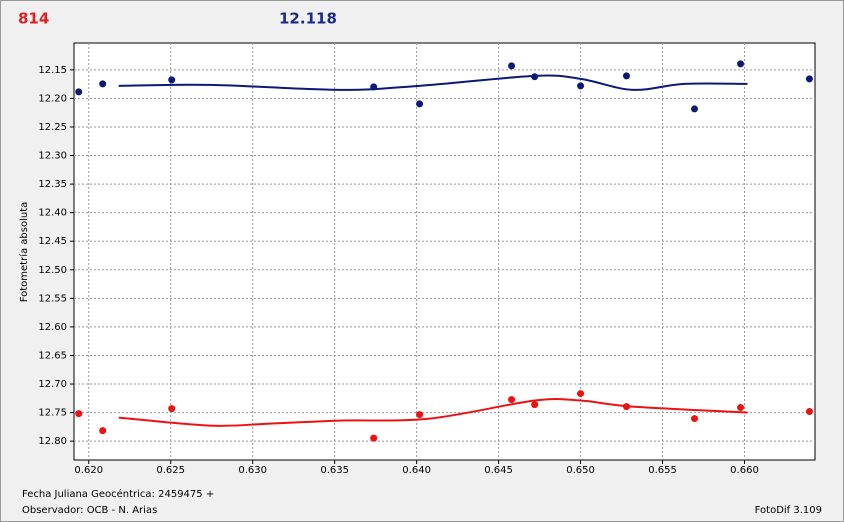 The width and height of the screenshot is (844, 522). I want to click on footer-version: FotoDif 3.109, so click(788, 510).